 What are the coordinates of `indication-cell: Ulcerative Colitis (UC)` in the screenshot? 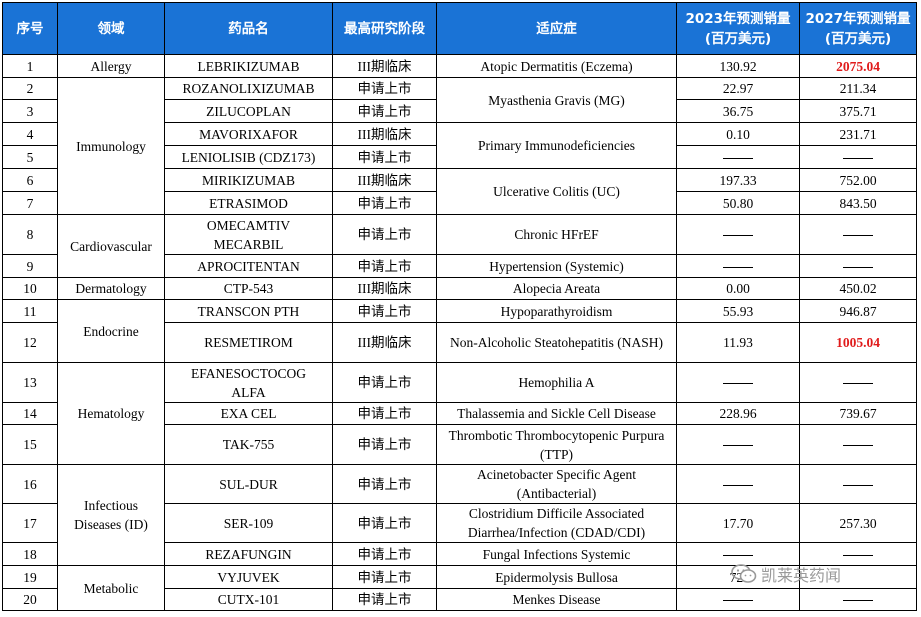 It's located at (556, 191).